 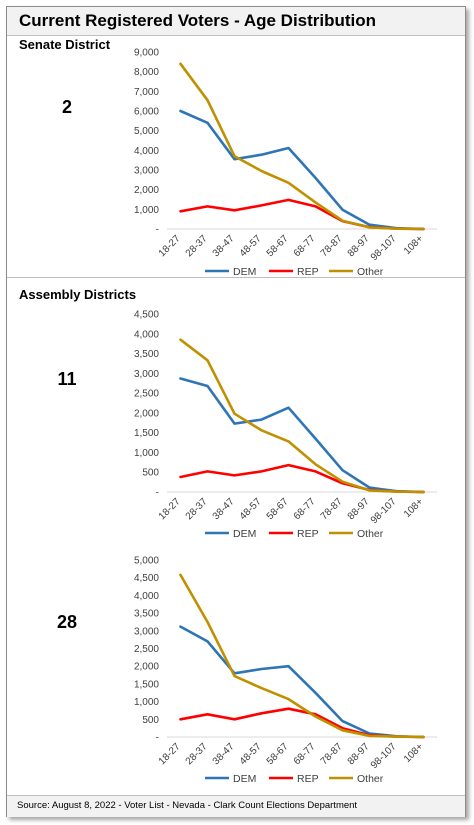 I want to click on district-number-2: 2, so click(x=66, y=107).